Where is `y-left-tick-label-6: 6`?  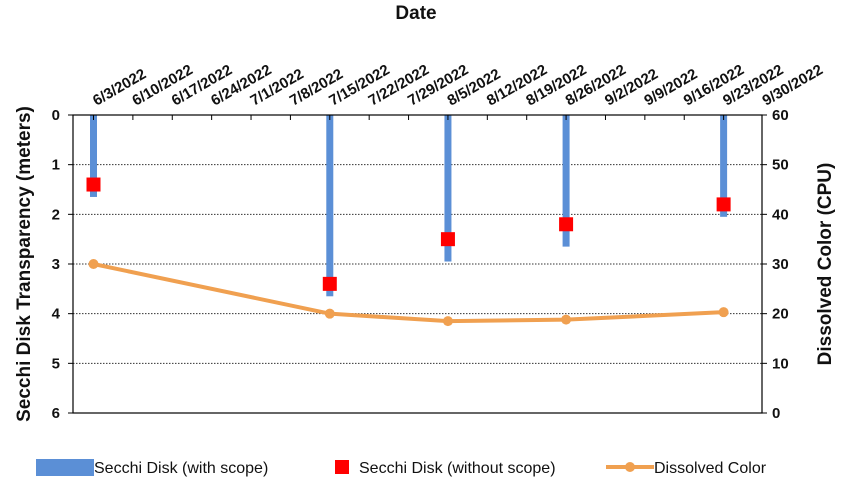
y-left-tick-label-6: 6 is located at coordinates (56, 413).